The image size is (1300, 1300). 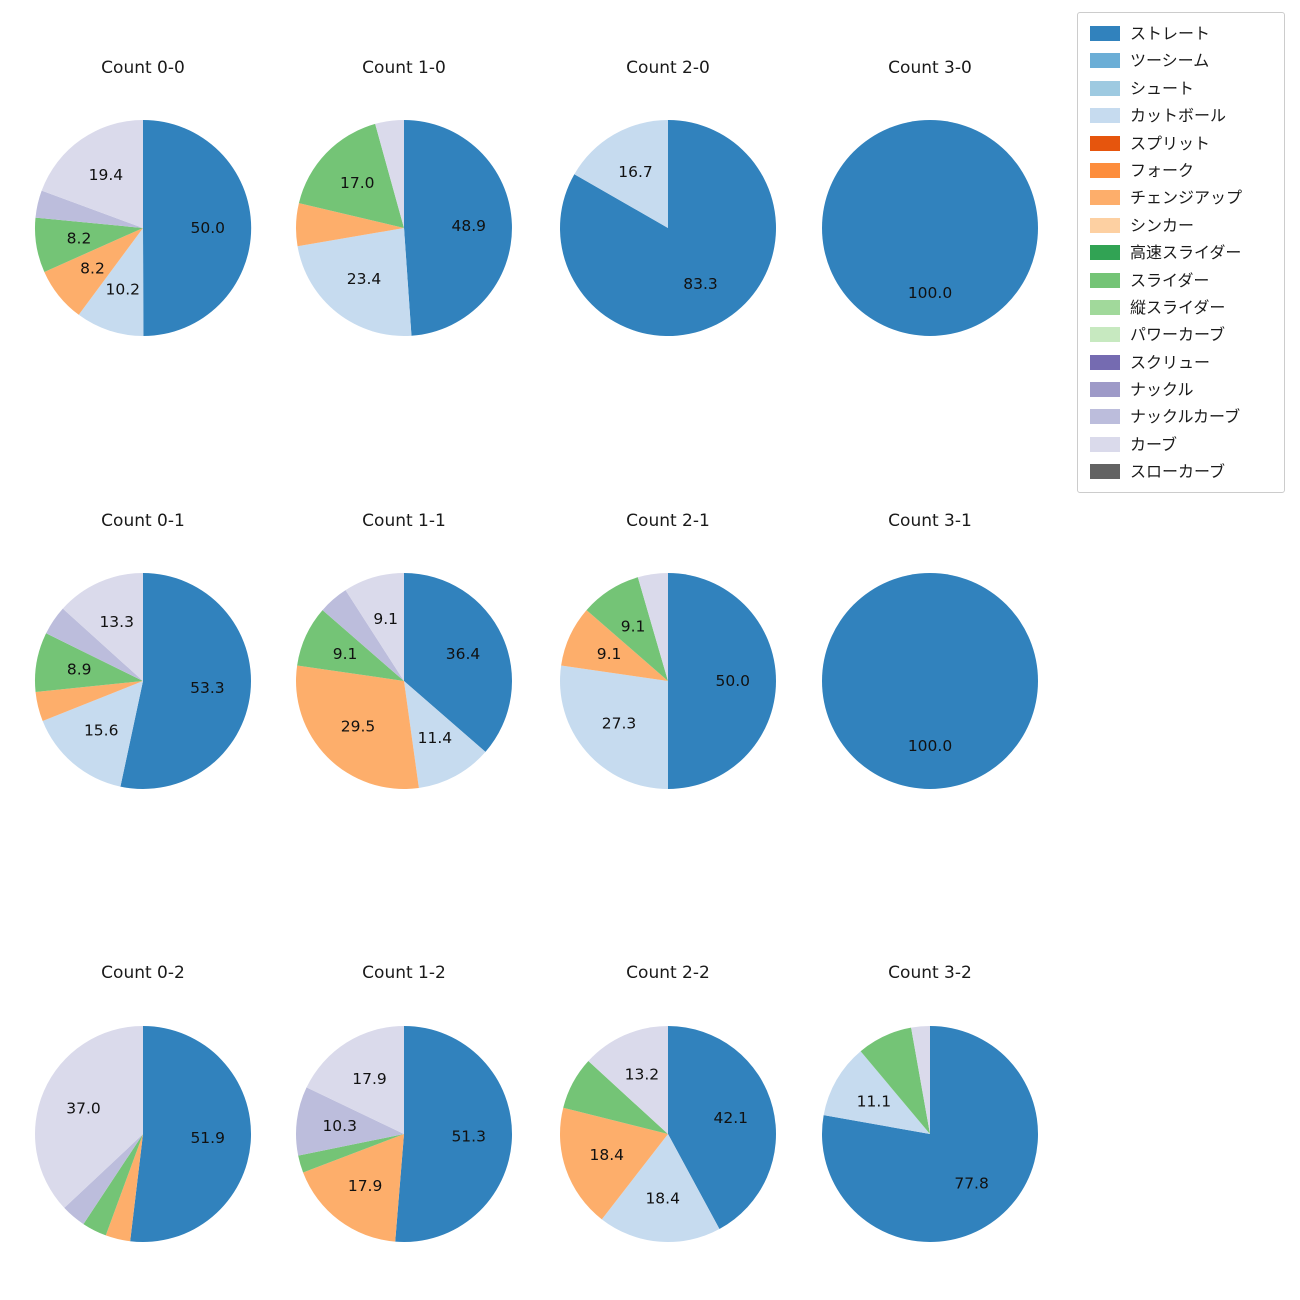 I want to click on legend-item: チェンジアップ, so click(x=1181, y=197).